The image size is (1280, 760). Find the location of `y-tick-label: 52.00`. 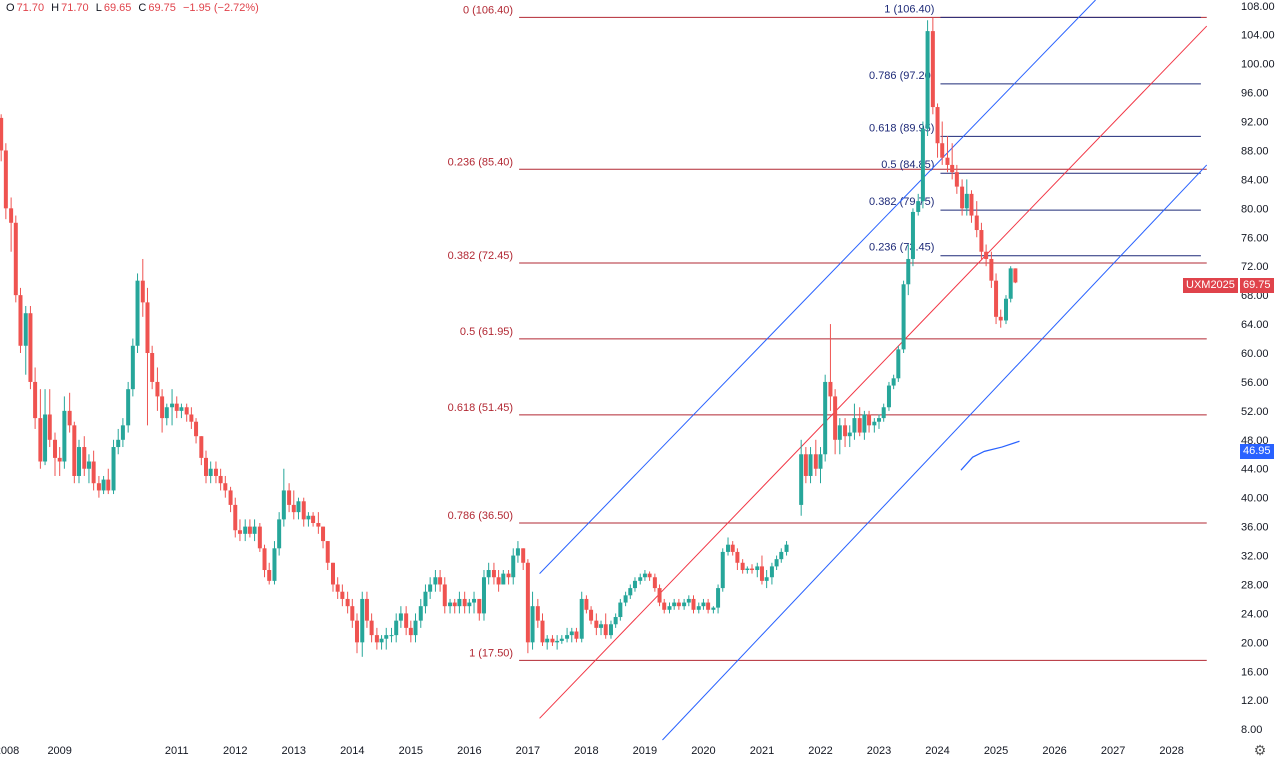

y-tick-label: 52.00 is located at coordinates (1255, 412).